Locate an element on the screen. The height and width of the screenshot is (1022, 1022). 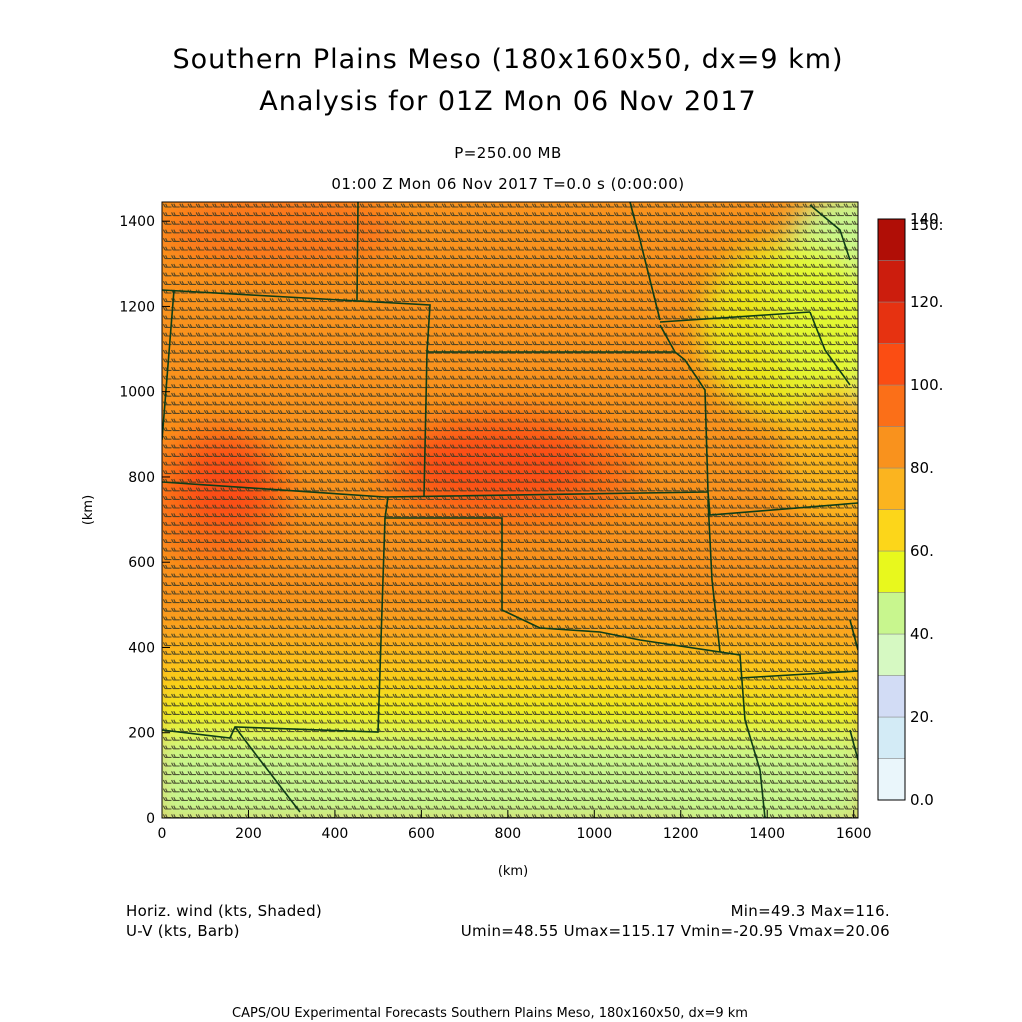
x-axis-label: (km) is located at coordinates (513, 871).